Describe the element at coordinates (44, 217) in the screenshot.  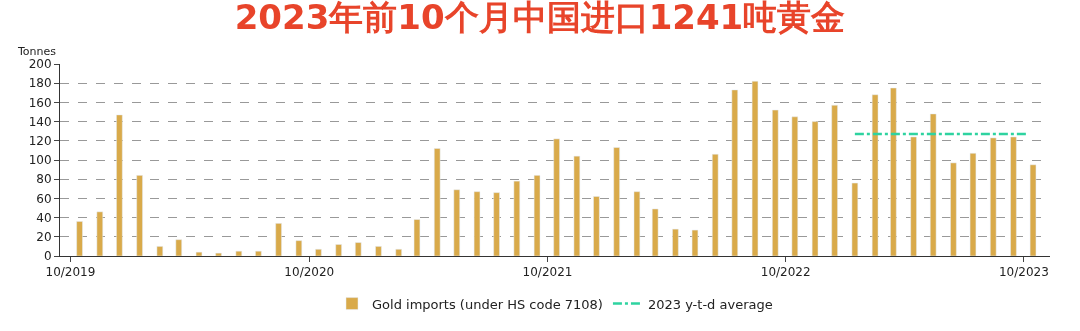
I see `y-tick-label: 40` at that location.